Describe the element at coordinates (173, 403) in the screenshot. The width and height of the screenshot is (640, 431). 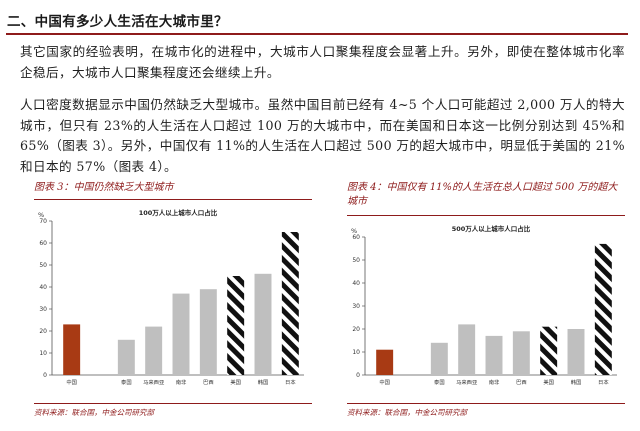
I see `figure-3-bottom-rule` at that location.